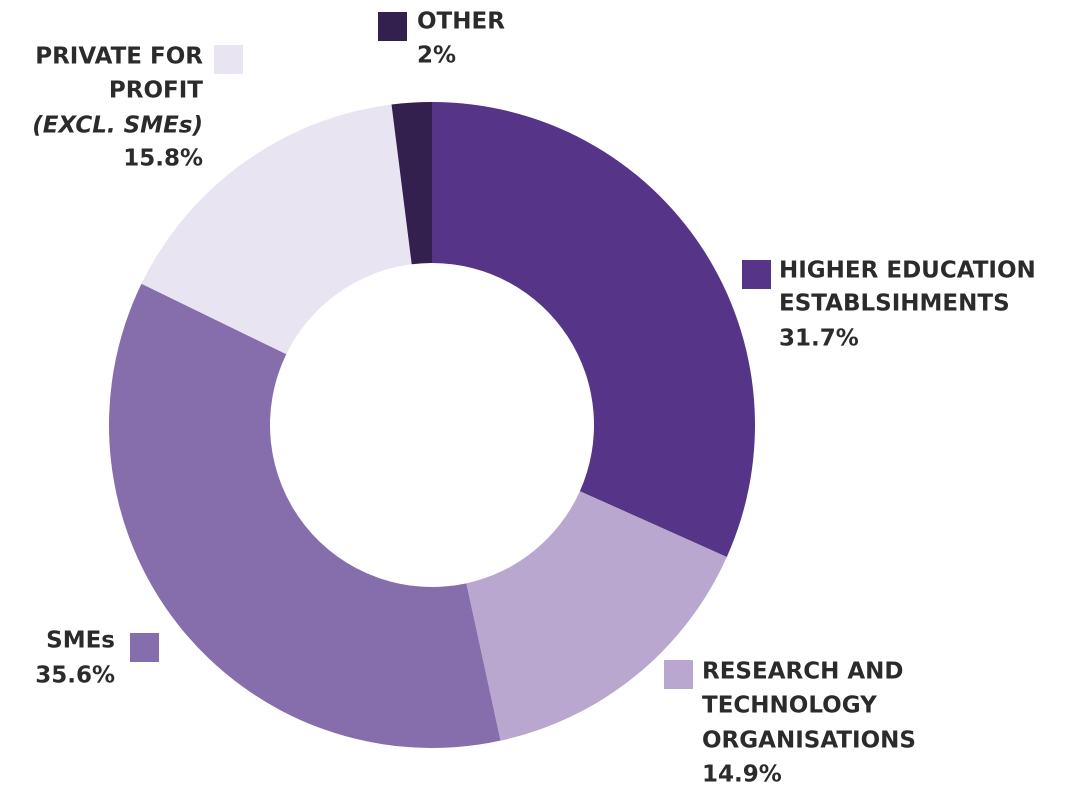  Describe the element at coordinates (436, 56) in the screenshot. I see `value-label: 2%` at that location.